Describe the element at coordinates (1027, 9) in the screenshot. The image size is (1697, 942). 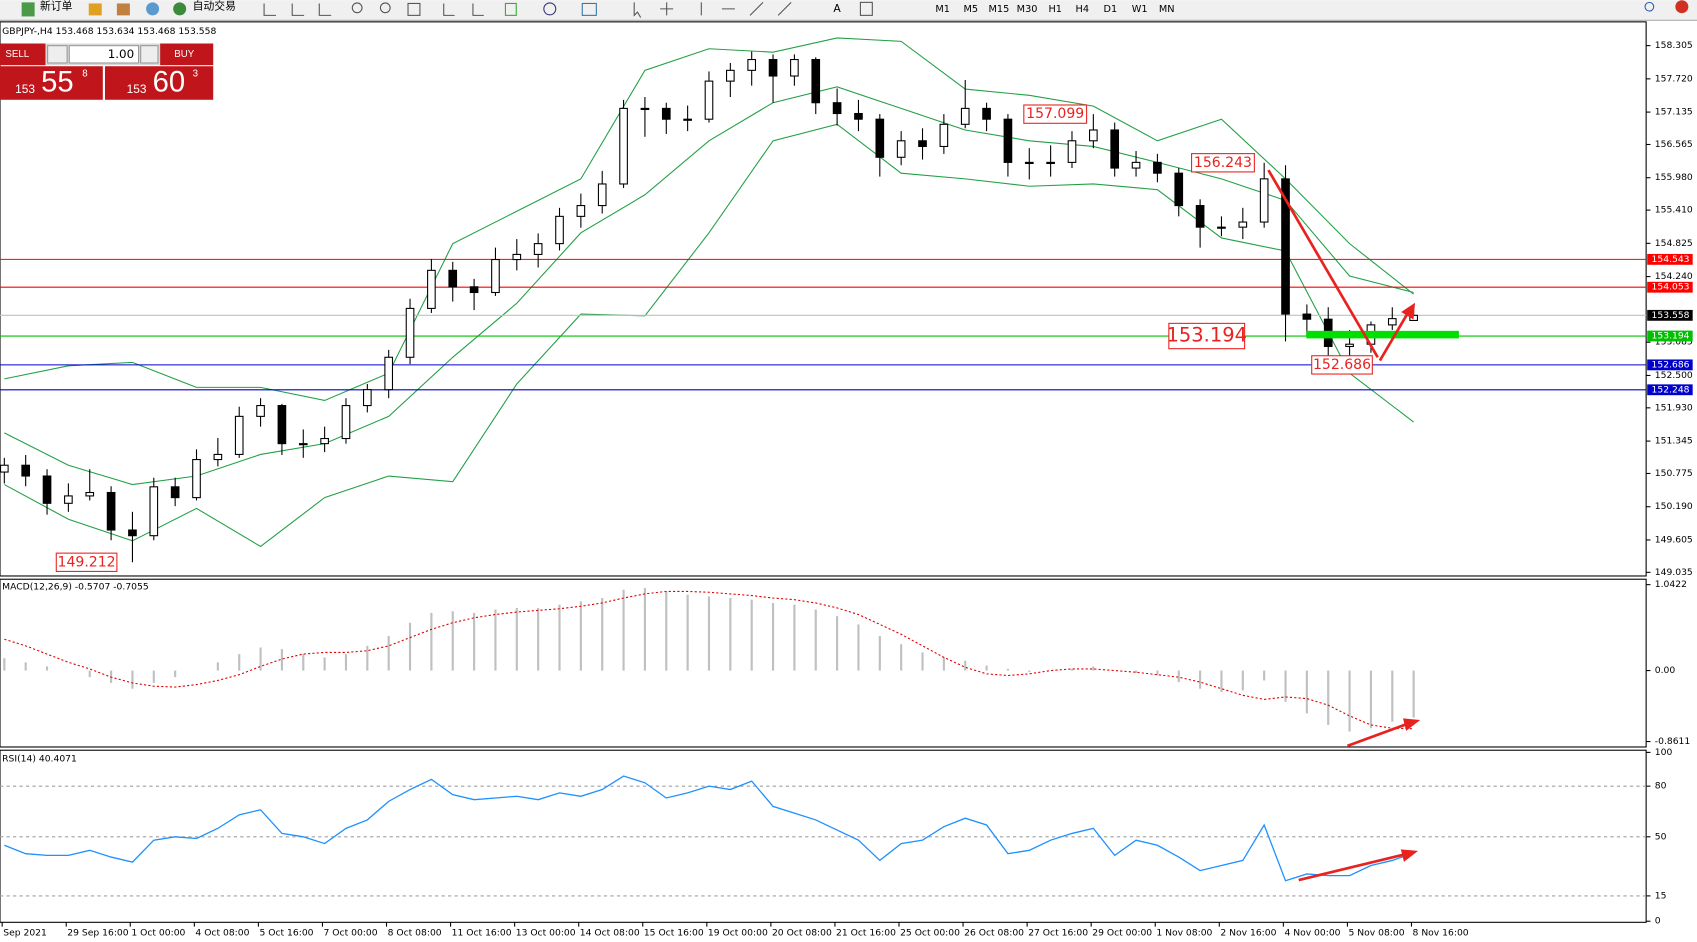
I see `timeframe-button: M30` at that location.